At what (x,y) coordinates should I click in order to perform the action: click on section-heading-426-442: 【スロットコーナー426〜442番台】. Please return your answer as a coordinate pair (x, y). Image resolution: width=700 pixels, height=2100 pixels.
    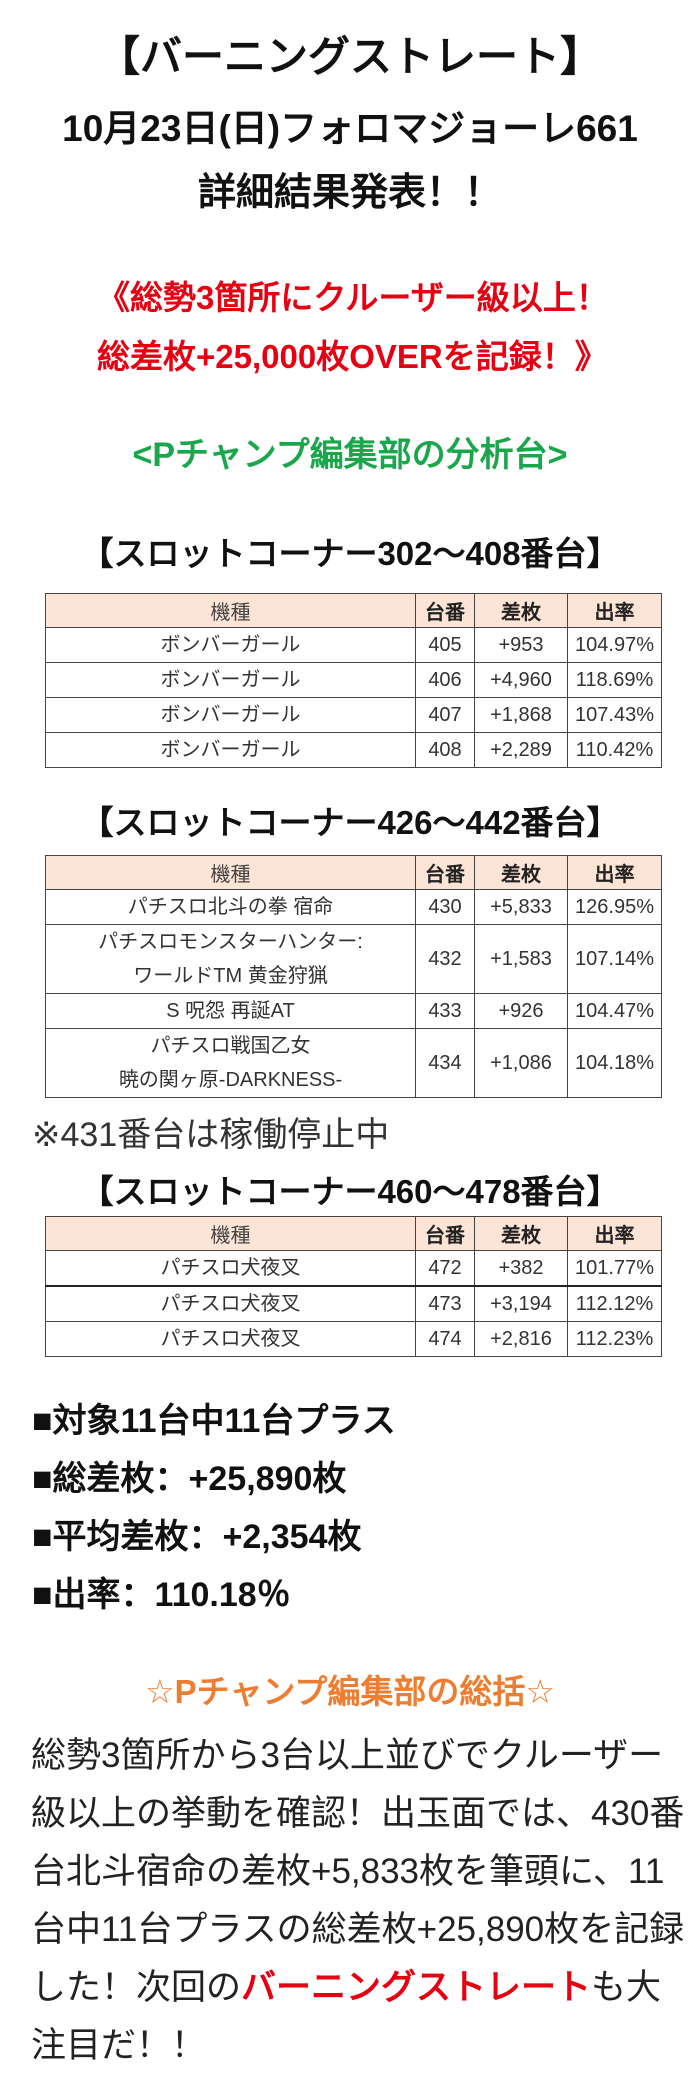
    Looking at the image, I should click on (350, 822).